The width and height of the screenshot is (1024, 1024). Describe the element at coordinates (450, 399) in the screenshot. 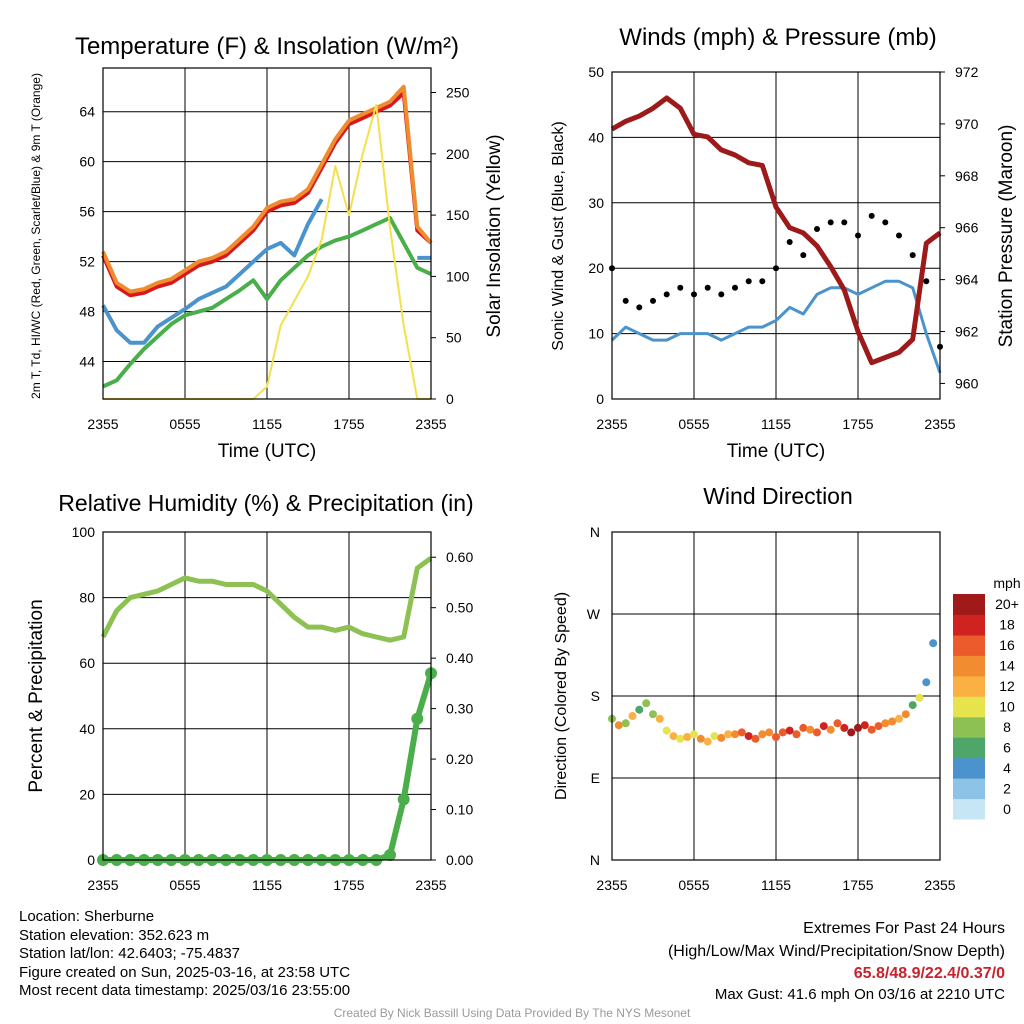

I see `right-tick-label: 0` at that location.